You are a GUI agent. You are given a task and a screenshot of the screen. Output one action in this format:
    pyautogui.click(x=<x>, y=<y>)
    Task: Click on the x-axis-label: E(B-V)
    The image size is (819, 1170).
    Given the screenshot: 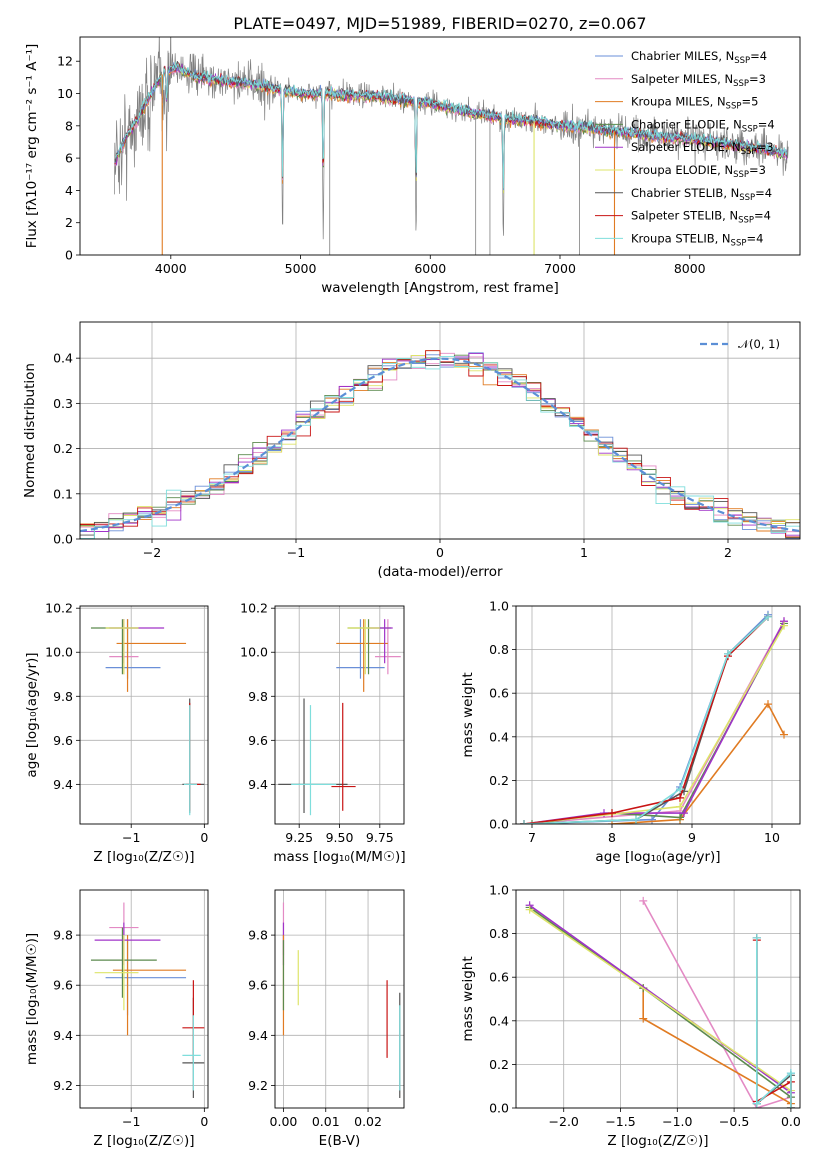 What is the action you would take?
    pyautogui.click(x=340, y=1141)
    